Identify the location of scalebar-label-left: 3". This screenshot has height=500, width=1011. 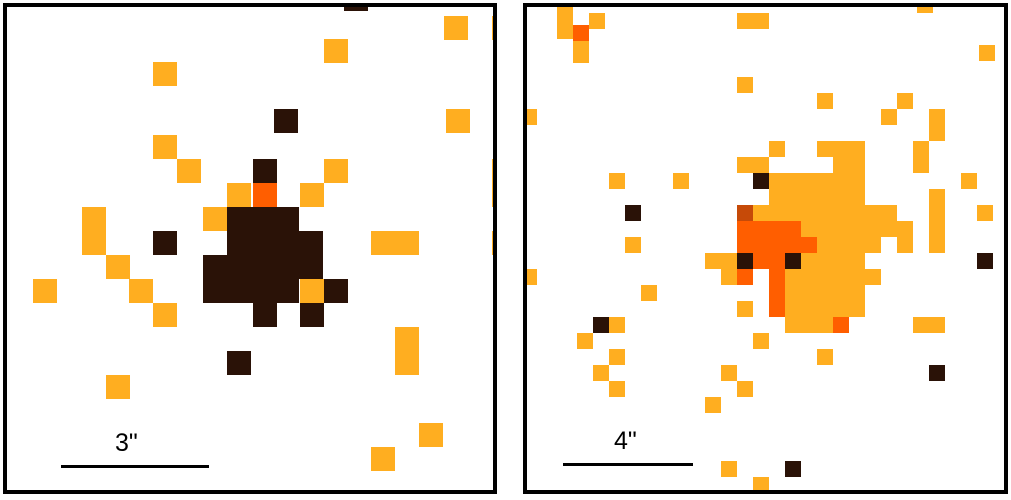
(126, 443).